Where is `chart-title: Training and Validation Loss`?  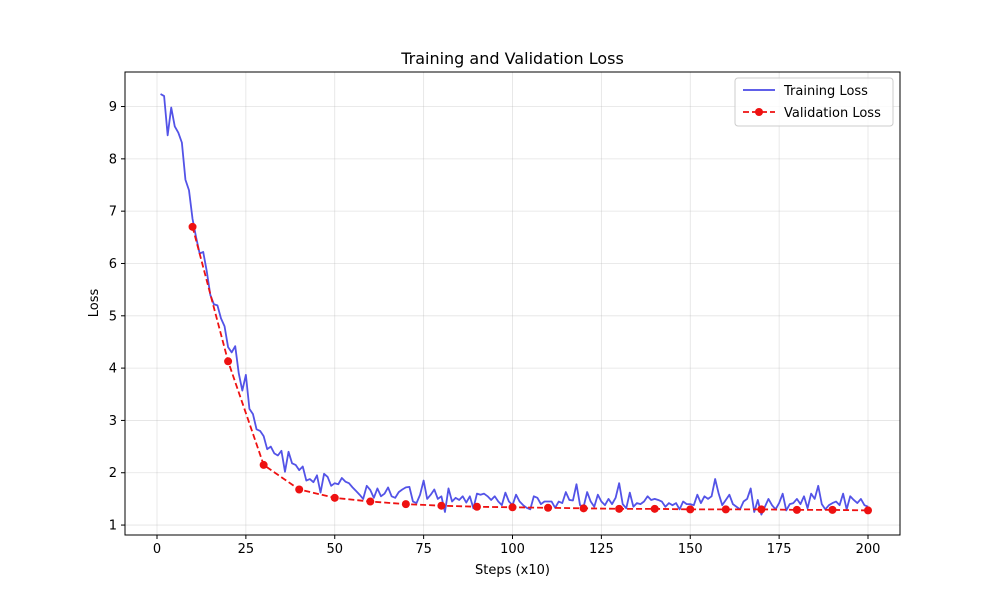
chart-title: Training and Validation Loss is located at coordinates (512, 58).